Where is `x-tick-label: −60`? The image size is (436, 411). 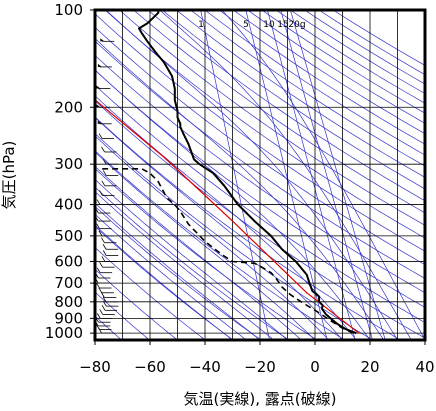
x-tick-label: −60 is located at coordinates (150, 367).